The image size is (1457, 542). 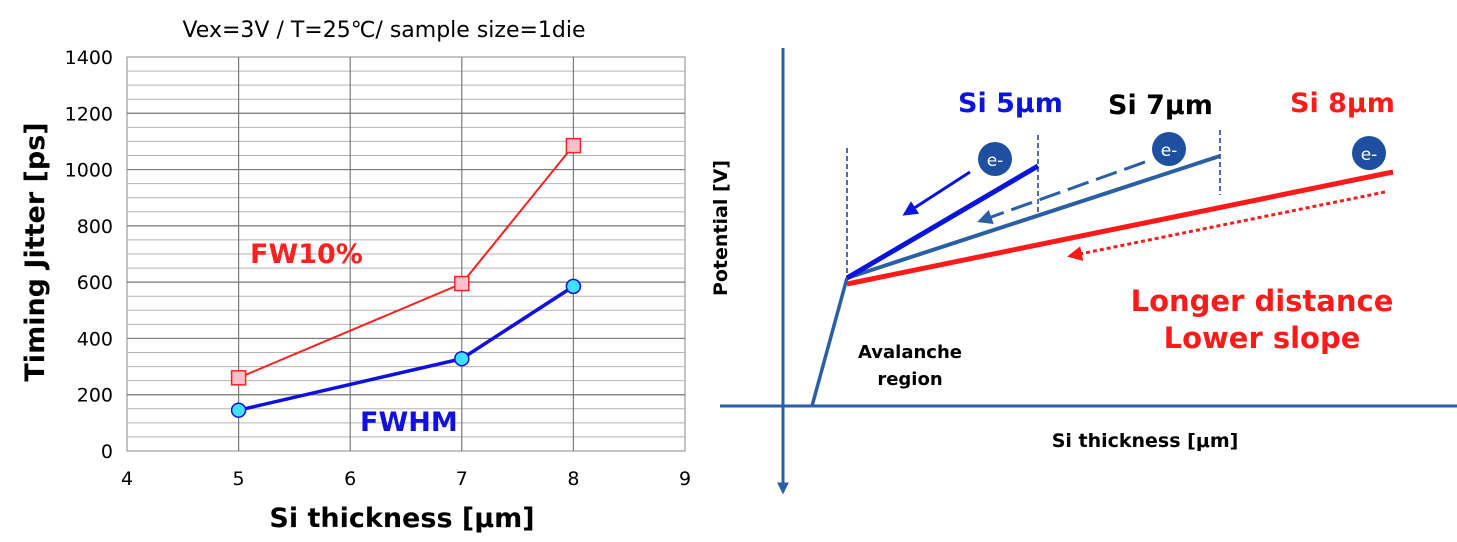 What do you see at coordinates (1262, 338) in the screenshot?
I see `conclusion-line2: Lower slope` at bounding box center [1262, 338].